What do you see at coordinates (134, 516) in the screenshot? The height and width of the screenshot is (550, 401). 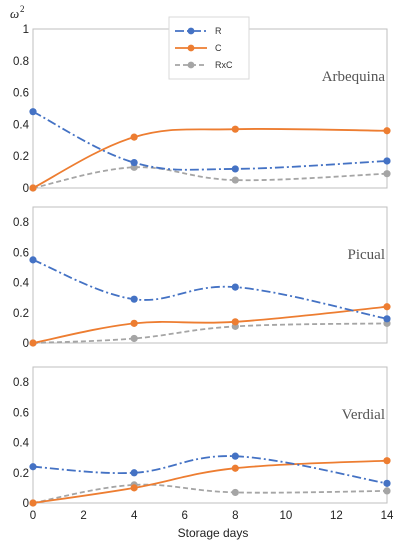 I see `x-tick-label: 4` at bounding box center [134, 516].